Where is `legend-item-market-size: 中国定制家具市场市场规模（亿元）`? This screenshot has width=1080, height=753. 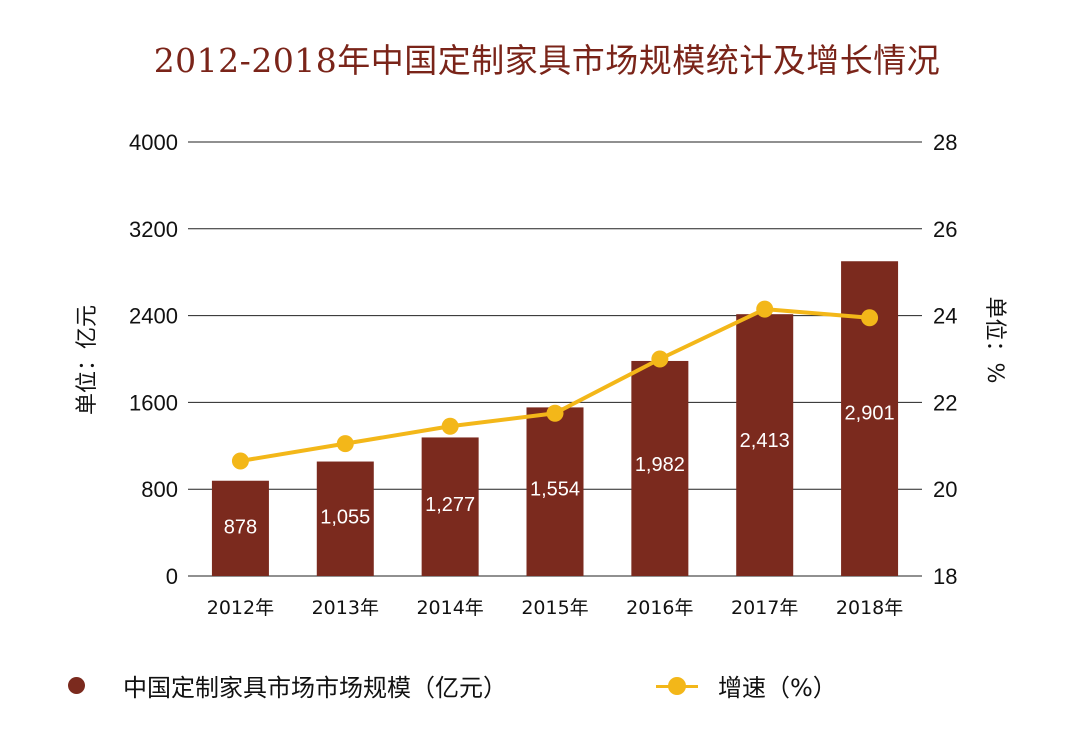 legend-item-market-size: 中国定制家具市场市场规模（亿元） is located at coordinates (287, 685).